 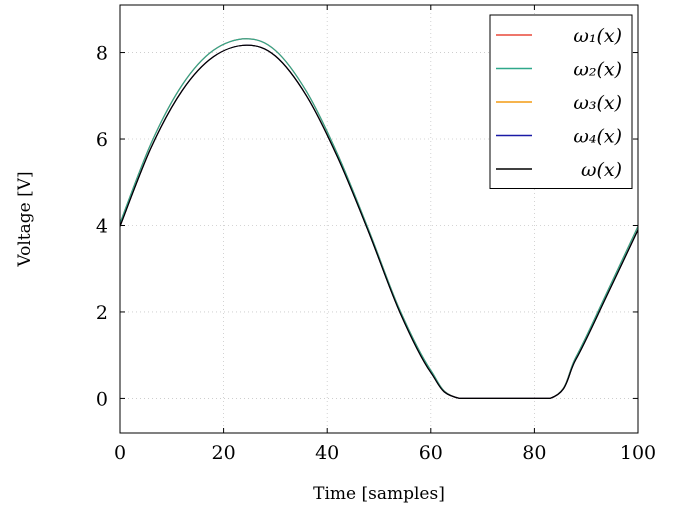 I want to click on legend-entry-label: ω₁(x), so click(x=597, y=36).